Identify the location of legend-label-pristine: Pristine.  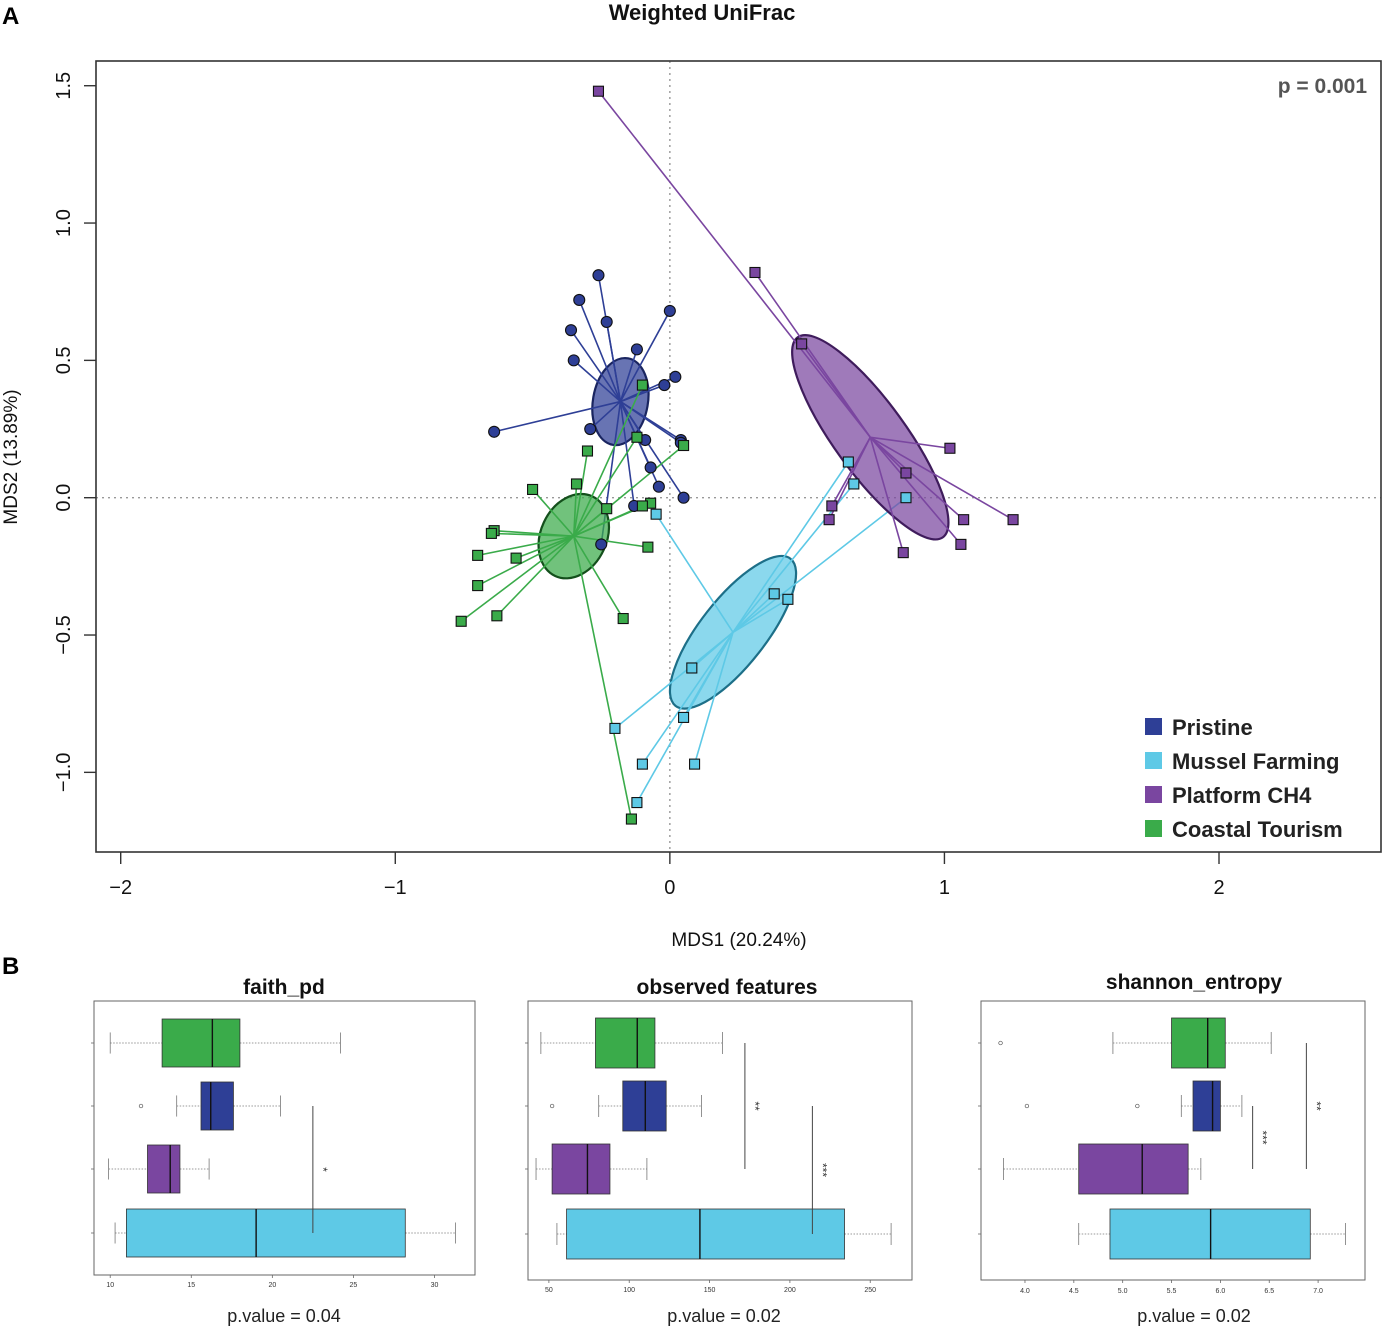
(1212, 727).